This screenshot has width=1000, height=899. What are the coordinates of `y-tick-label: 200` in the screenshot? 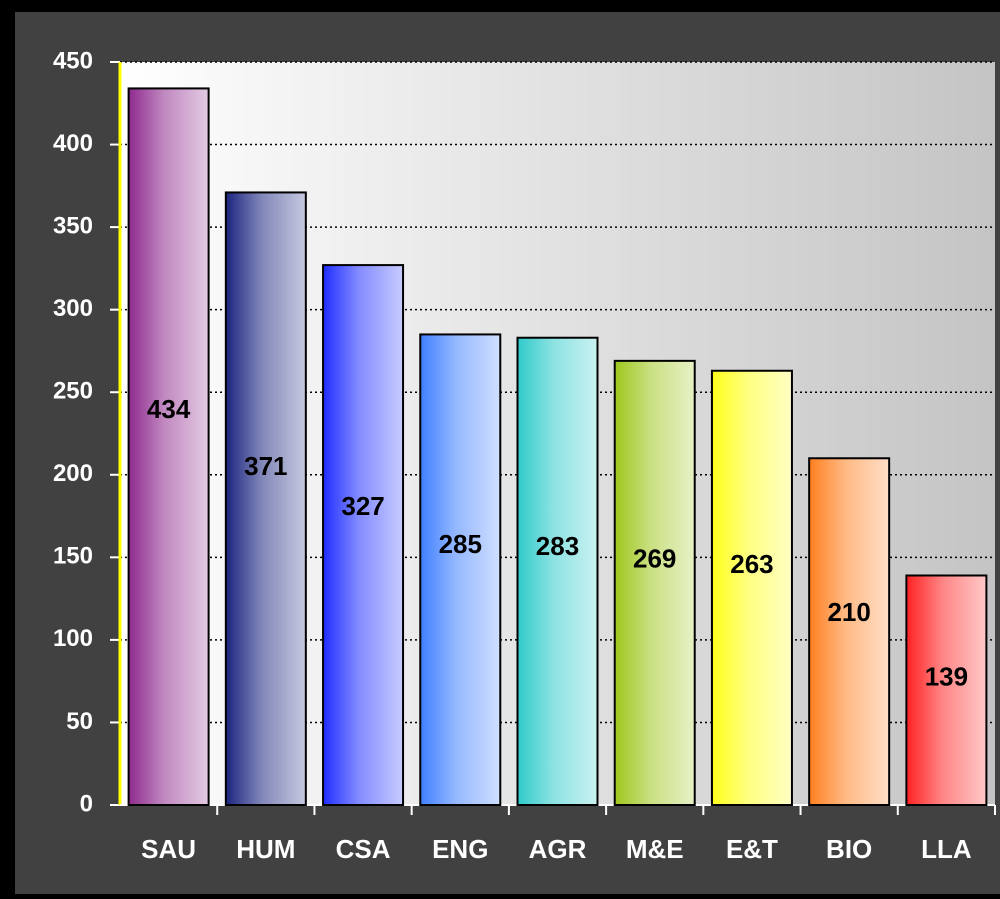 It's located at (73, 473).